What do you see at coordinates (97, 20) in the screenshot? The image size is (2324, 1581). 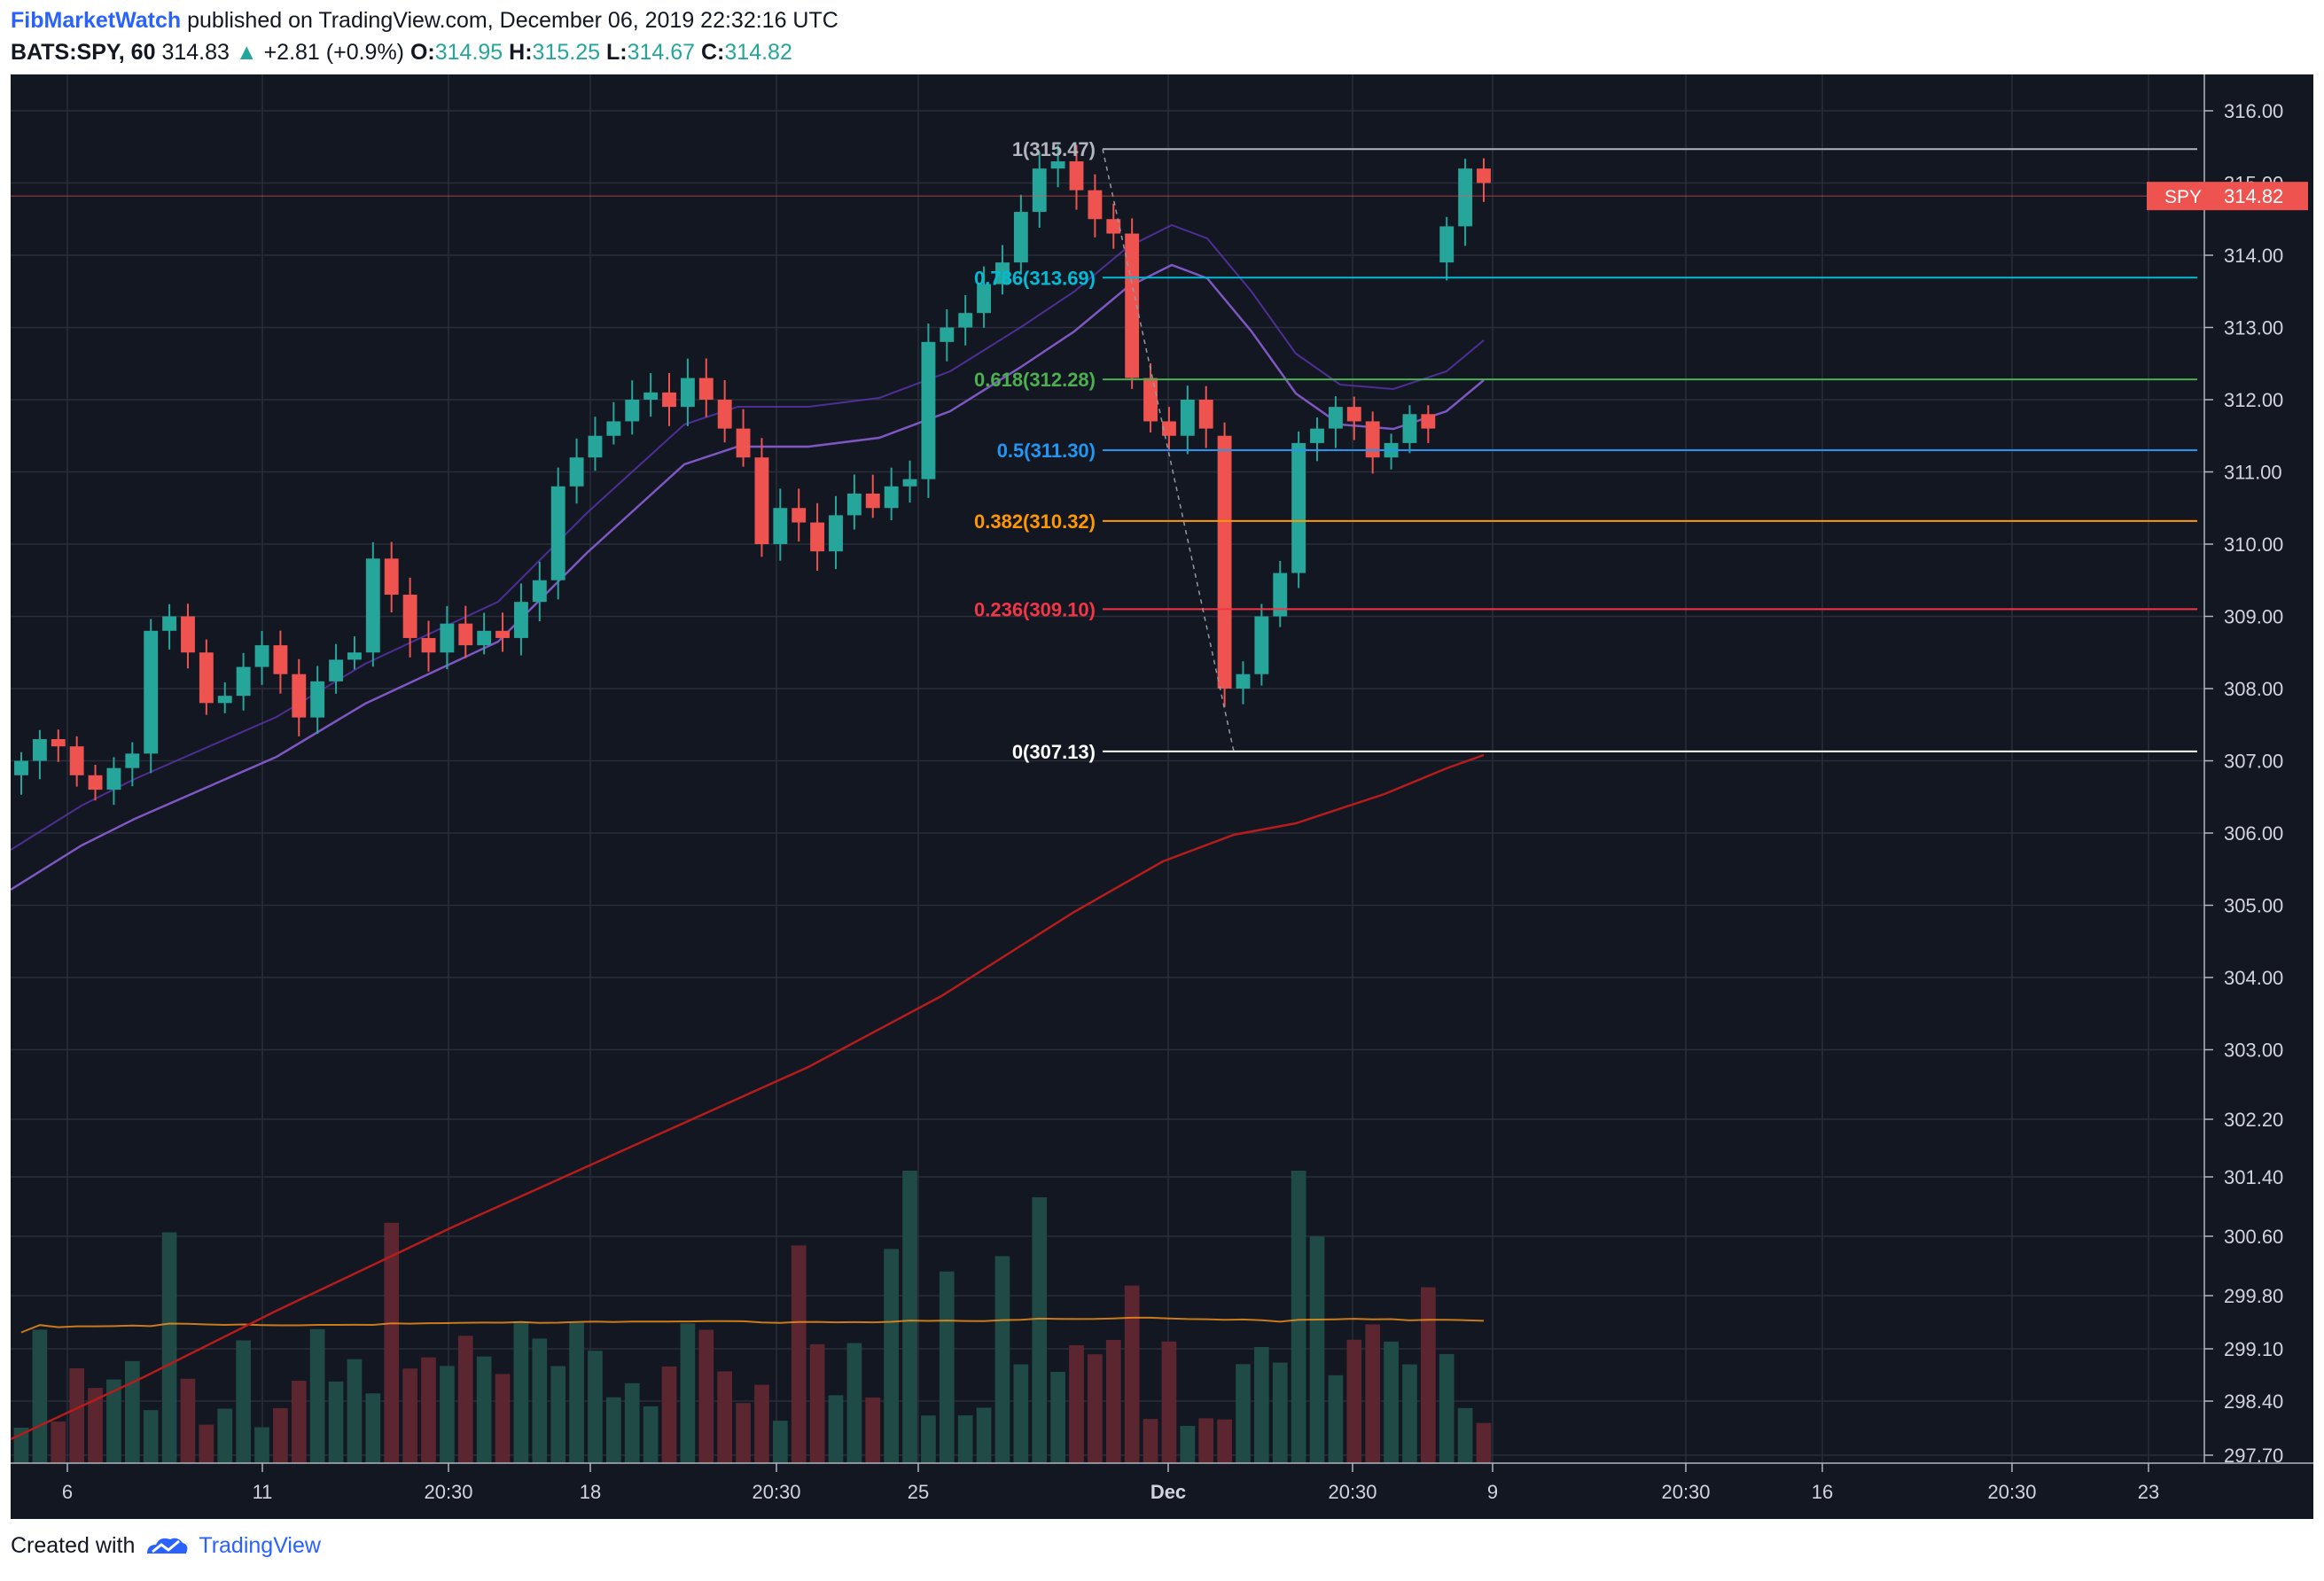 I see `author-link: FibMarketWatch` at bounding box center [97, 20].